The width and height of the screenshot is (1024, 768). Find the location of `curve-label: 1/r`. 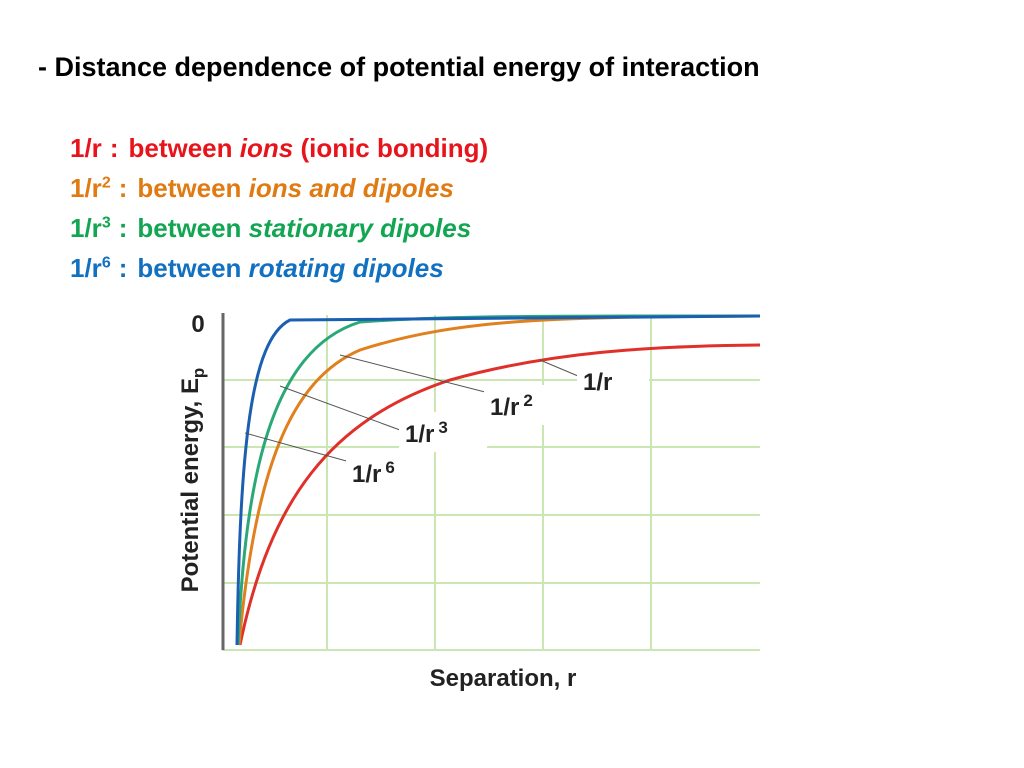

curve-label: 1/r is located at coordinates (597, 382).